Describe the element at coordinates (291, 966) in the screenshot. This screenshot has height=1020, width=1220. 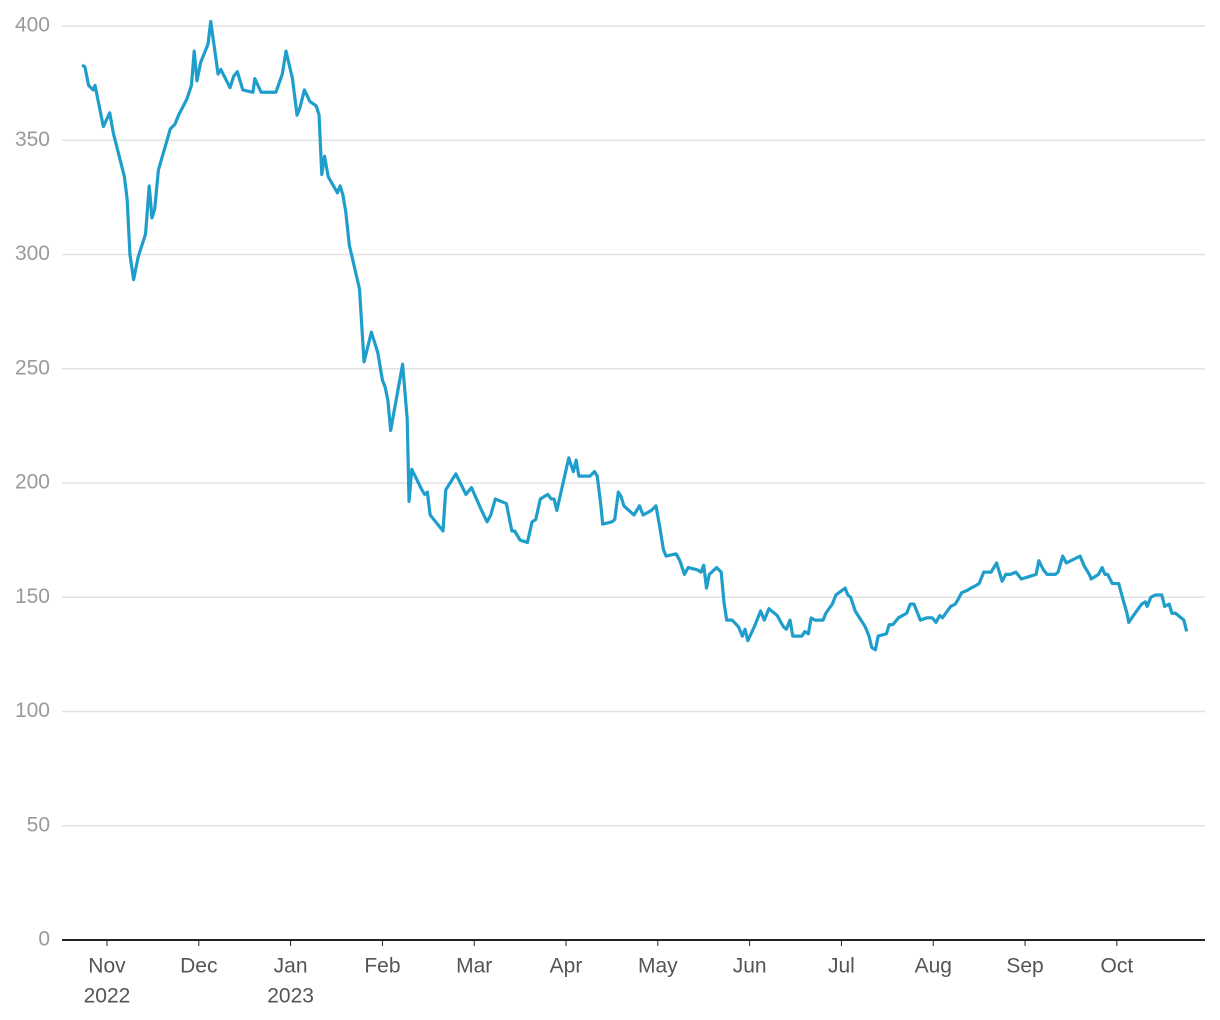
I see `x-tick-label: Jan` at that location.